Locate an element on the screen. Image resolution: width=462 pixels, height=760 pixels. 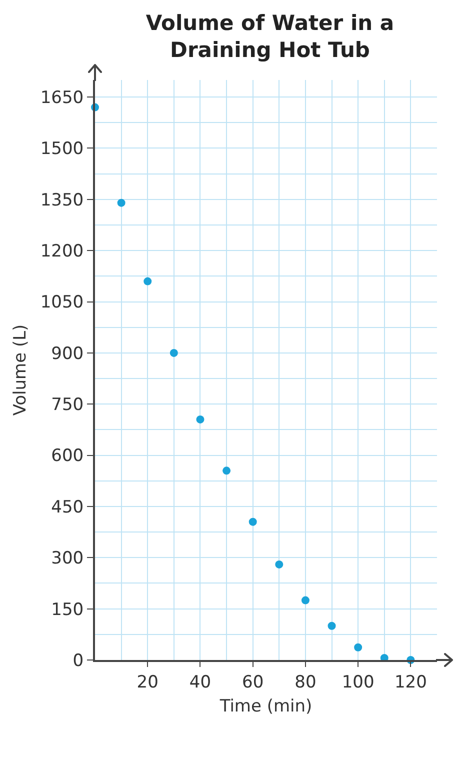
y-tick-label: 900 is located at coordinates (67, 353).